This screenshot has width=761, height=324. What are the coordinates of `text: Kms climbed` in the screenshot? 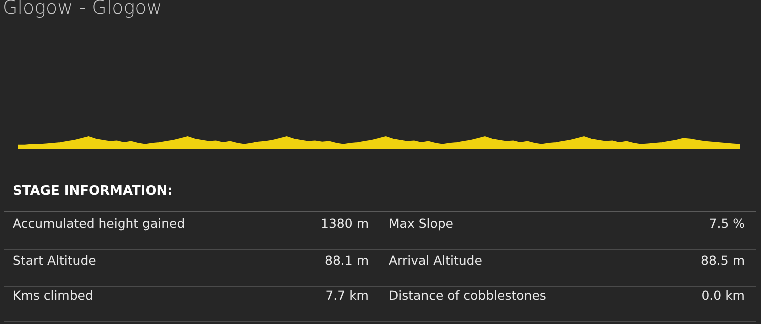 It's located at (53, 295).